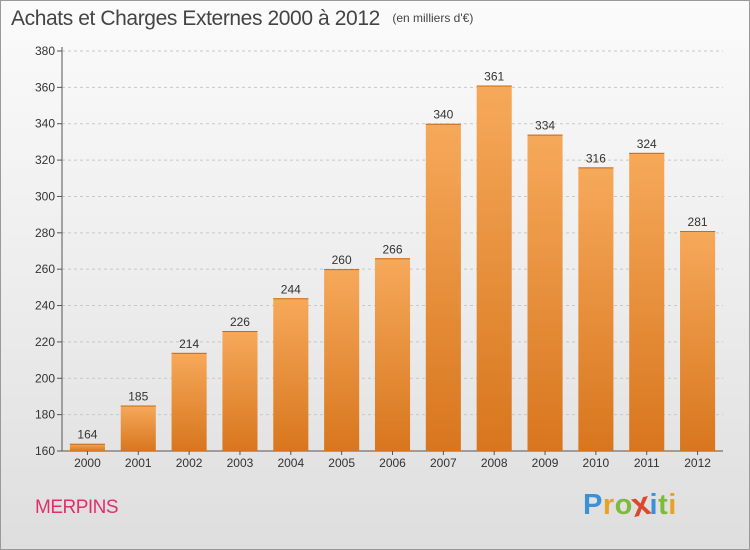 This screenshot has width=750, height=550. Describe the element at coordinates (663, 505) in the screenshot. I see `brand-letter: t` at that location.